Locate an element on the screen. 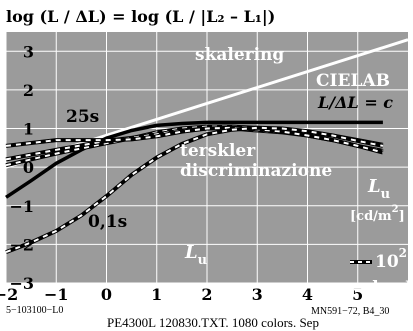 The image size is (413, 331). annotation-01s: 0,1s is located at coordinates (107, 222).